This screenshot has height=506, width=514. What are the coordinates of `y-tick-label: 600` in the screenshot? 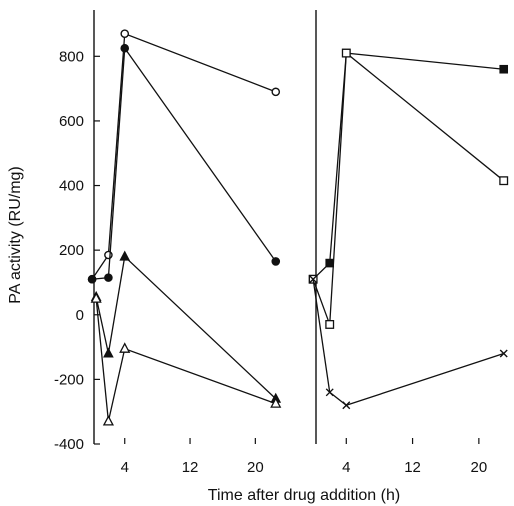 It's located at (71, 121).